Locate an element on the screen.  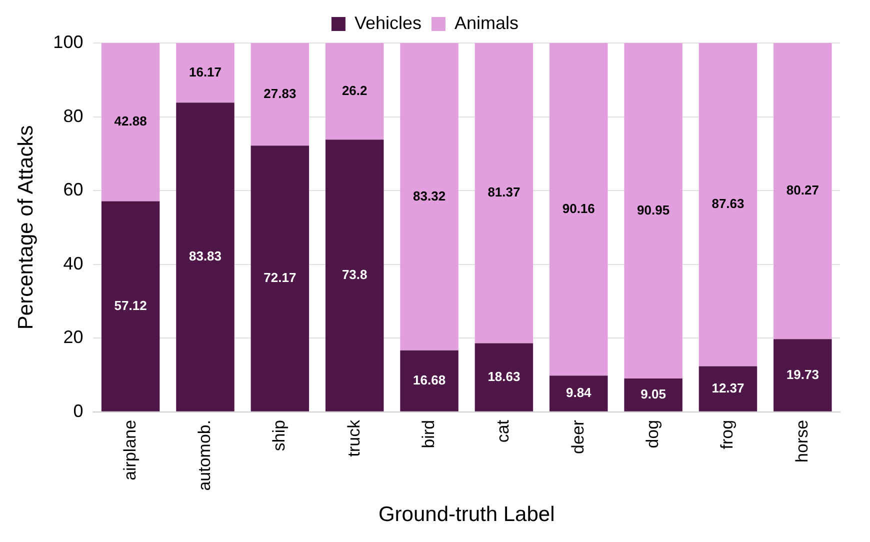
data-label: 18.63 is located at coordinates (504, 376).